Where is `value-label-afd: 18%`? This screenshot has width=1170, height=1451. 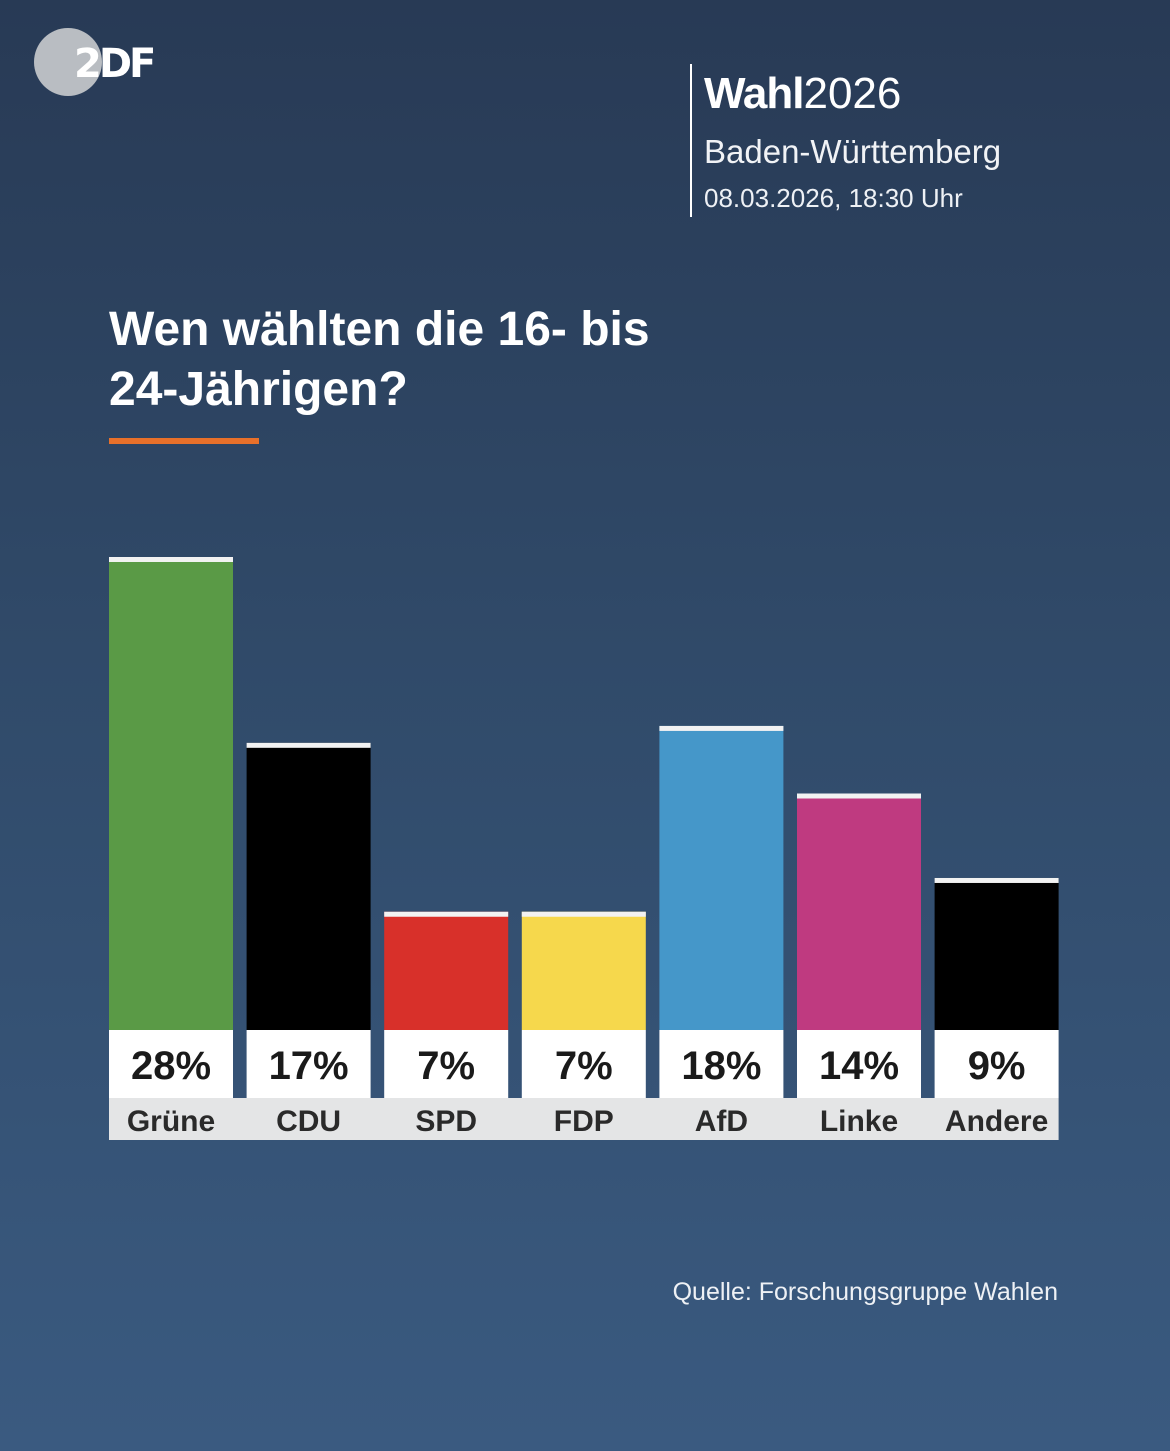 value-label-afd: 18% is located at coordinates (721, 1066).